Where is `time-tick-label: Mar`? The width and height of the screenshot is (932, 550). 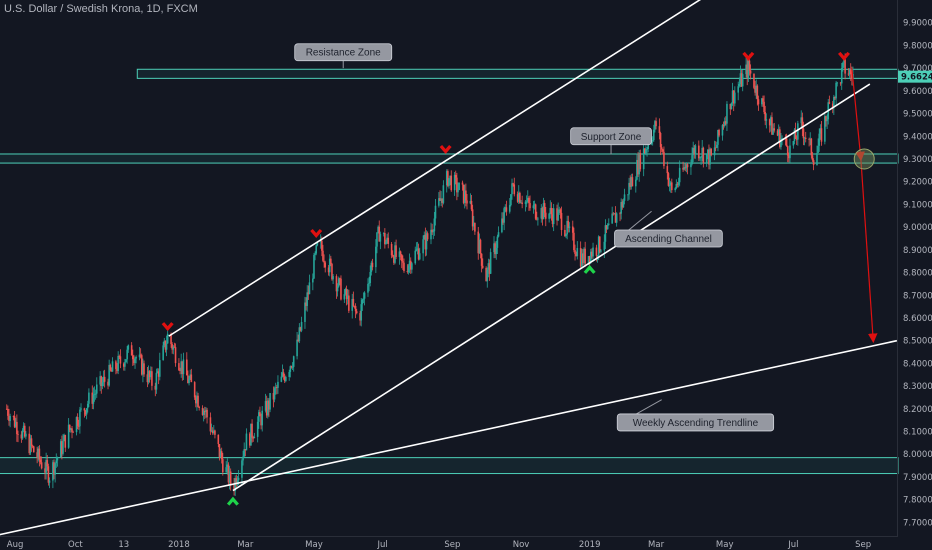
time-tick-label: Mar is located at coordinates (656, 545).